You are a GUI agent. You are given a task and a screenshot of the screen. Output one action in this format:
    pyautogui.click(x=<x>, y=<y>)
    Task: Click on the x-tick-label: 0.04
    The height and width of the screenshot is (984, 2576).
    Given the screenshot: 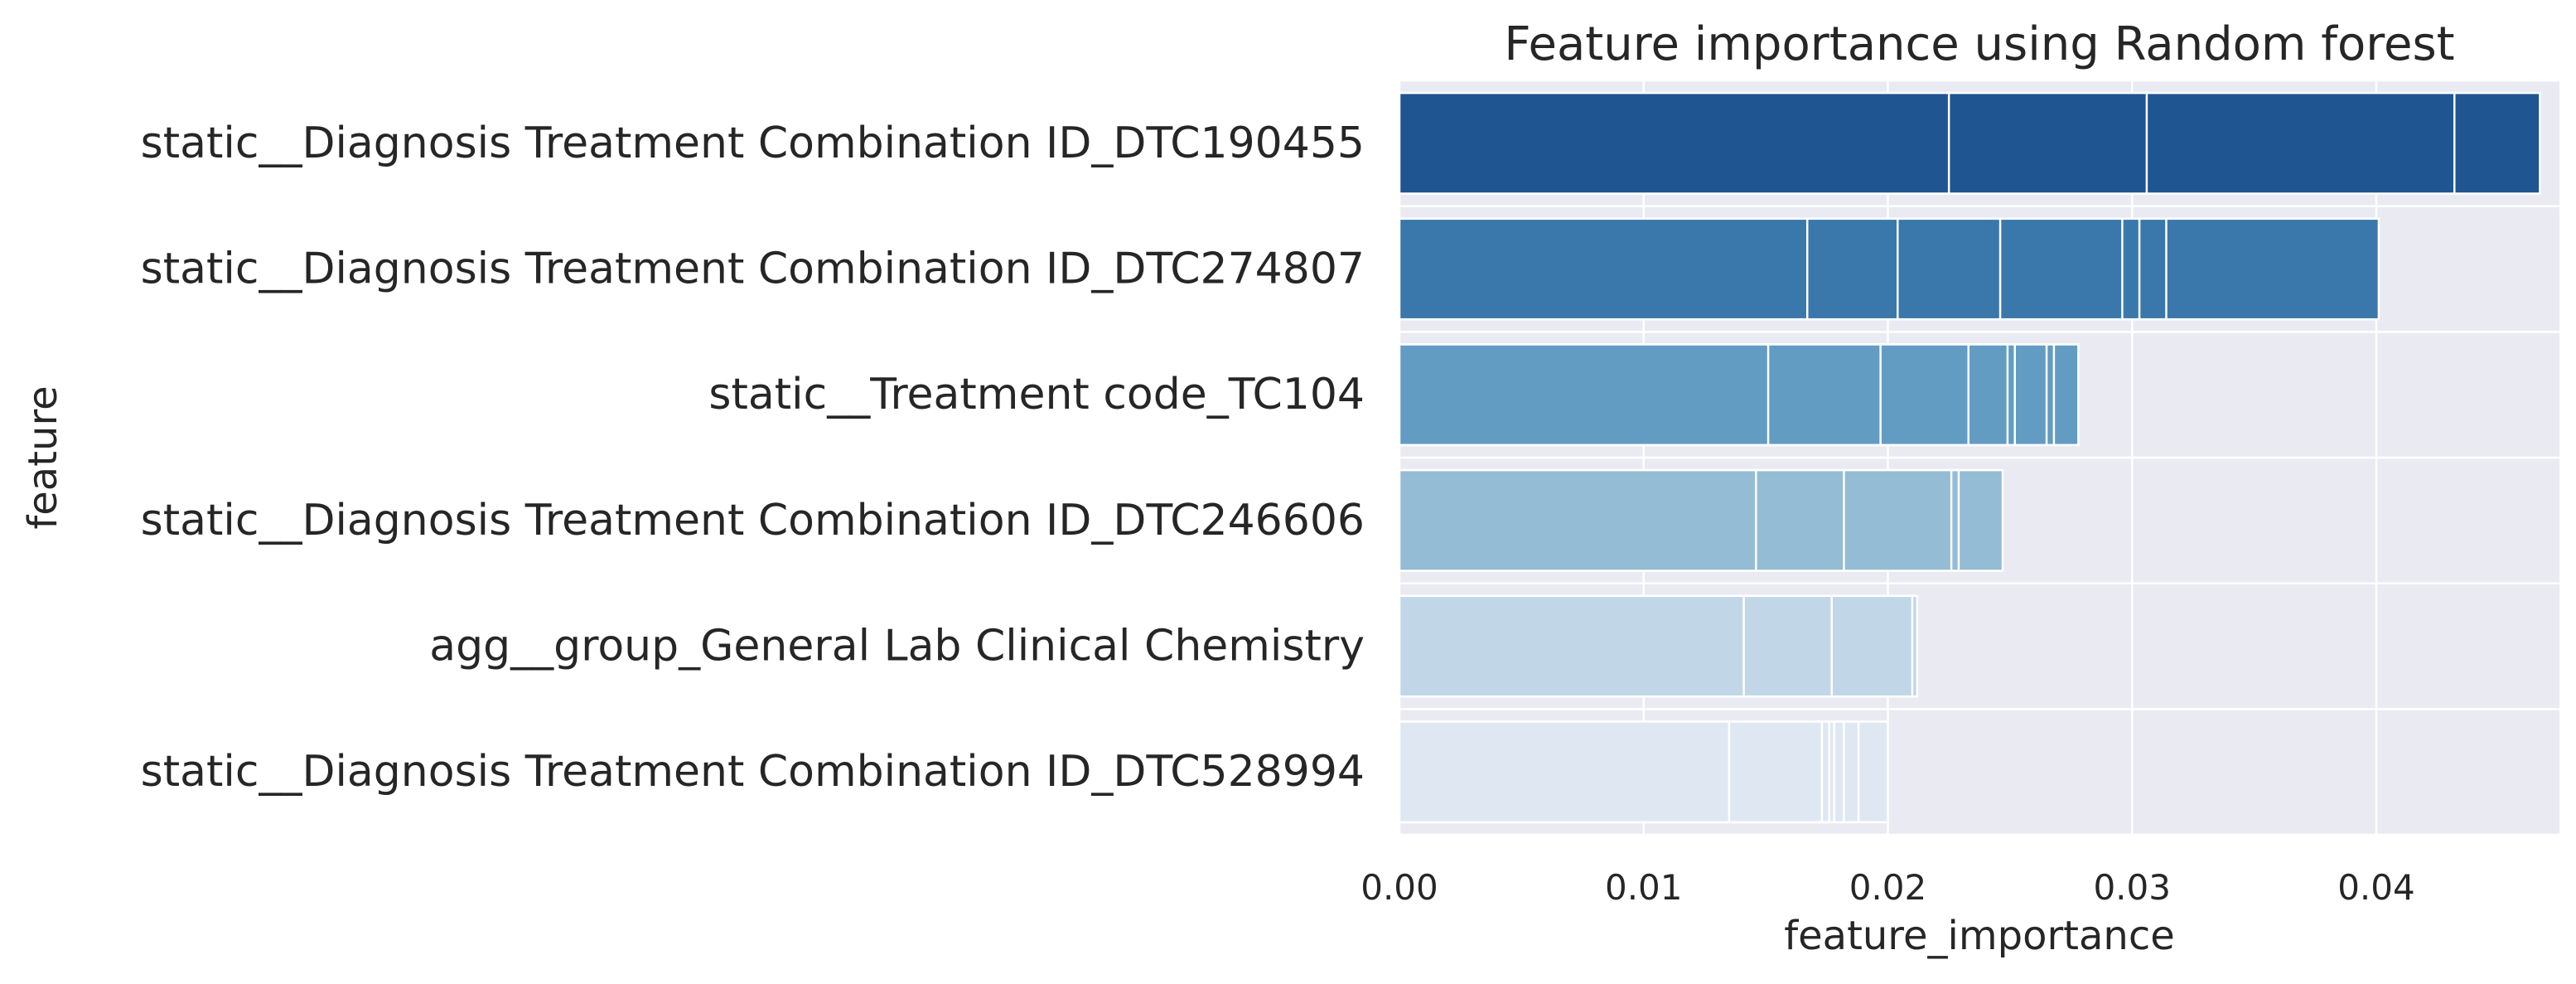 What is the action you would take?
    pyautogui.click(x=2376, y=888)
    